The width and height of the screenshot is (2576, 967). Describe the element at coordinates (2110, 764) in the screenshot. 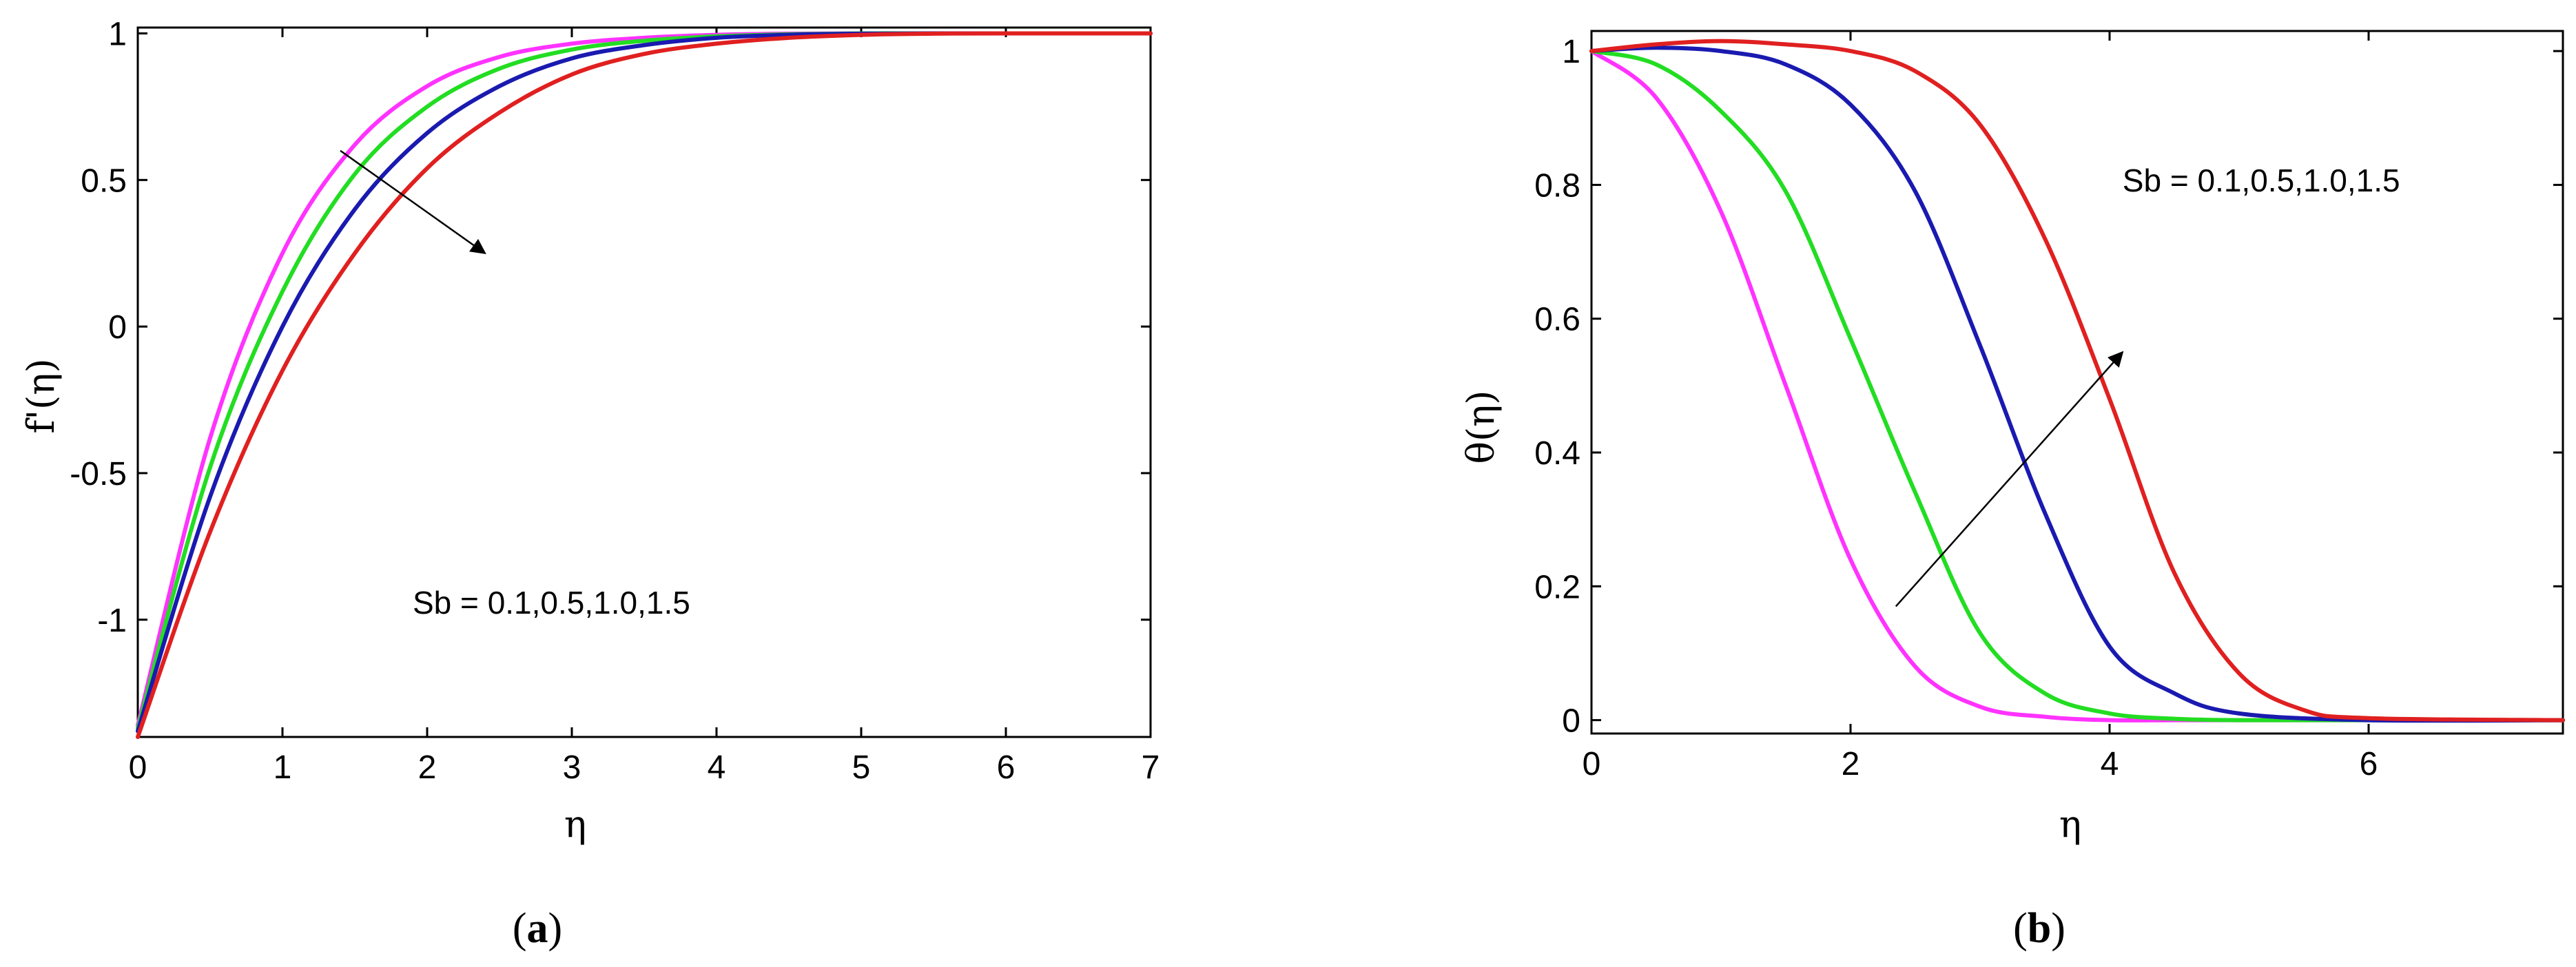

I see `x-tick-label-b: 4` at that location.